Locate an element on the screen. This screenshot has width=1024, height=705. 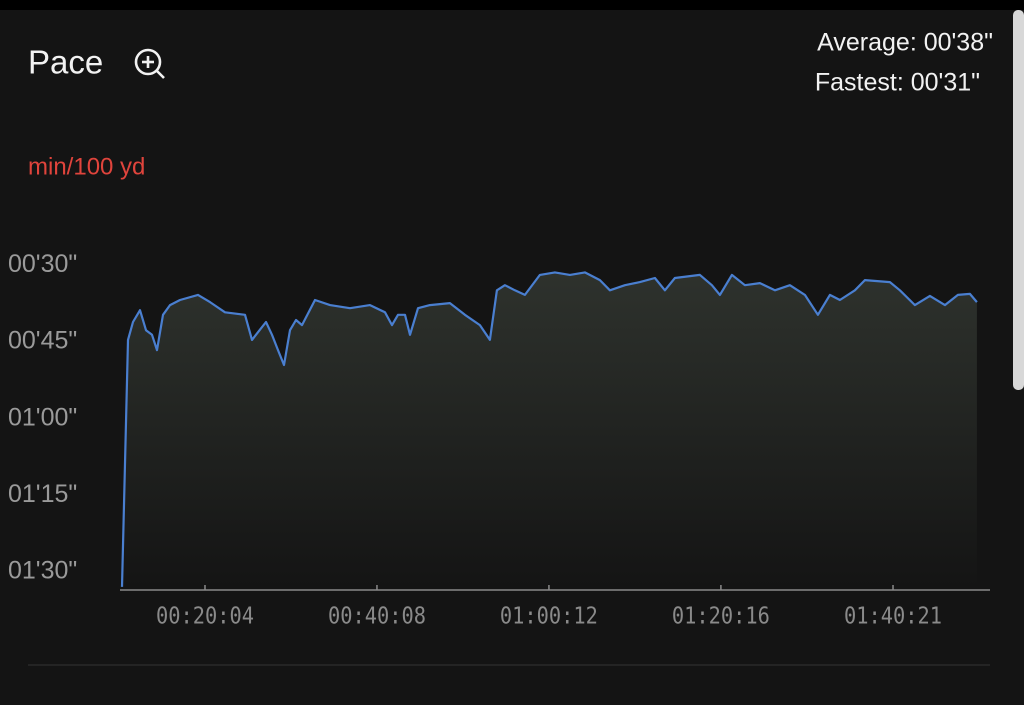
x-tick-label: 01:20:16 is located at coordinates (721, 617).